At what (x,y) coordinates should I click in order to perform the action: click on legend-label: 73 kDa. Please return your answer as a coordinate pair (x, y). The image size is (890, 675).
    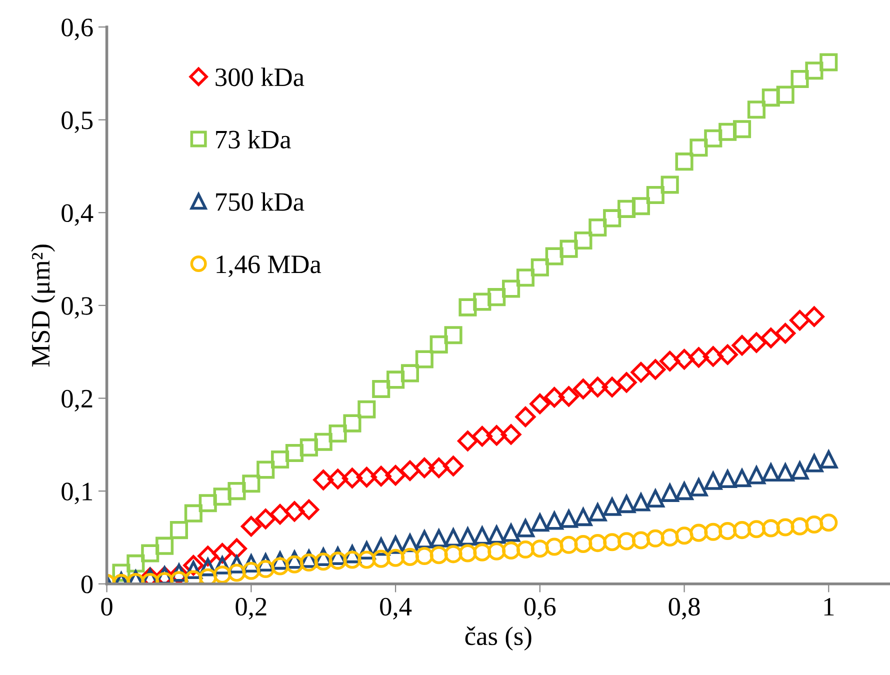
    Looking at the image, I should click on (253, 139).